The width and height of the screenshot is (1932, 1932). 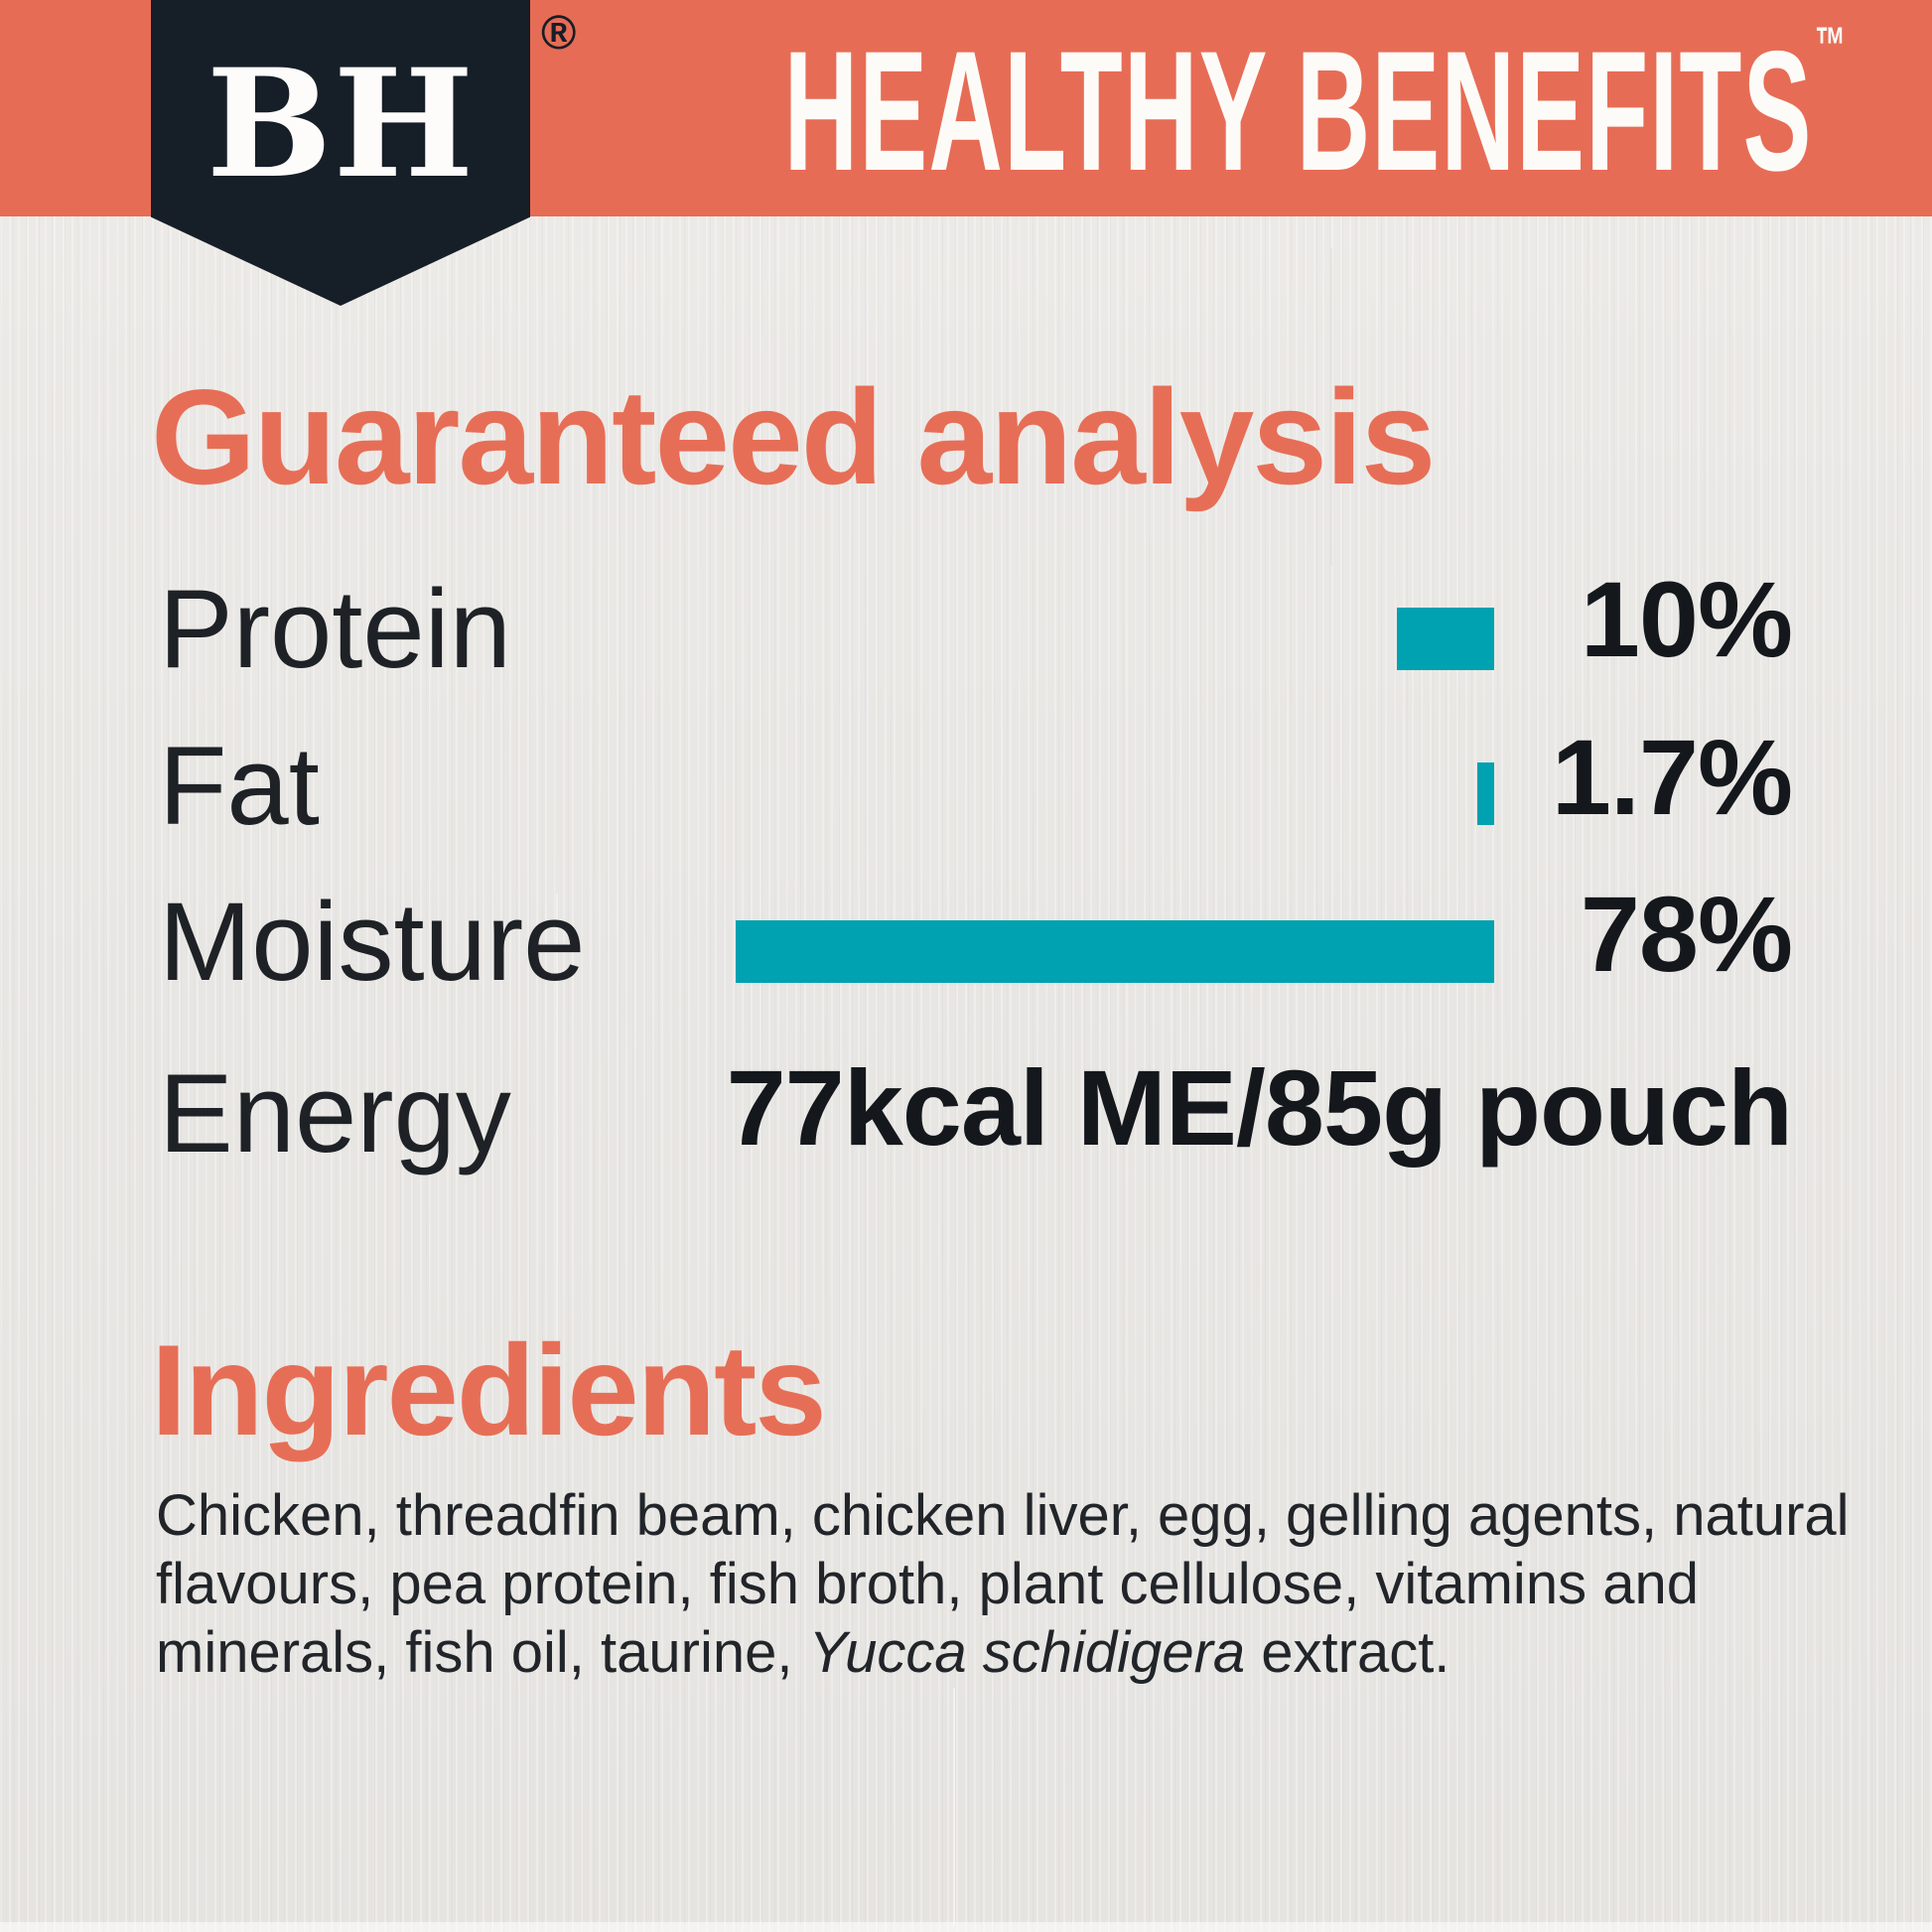 What do you see at coordinates (1486, 793) in the screenshot?
I see `nutrient-bar-fat` at bounding box center [1486, 793].